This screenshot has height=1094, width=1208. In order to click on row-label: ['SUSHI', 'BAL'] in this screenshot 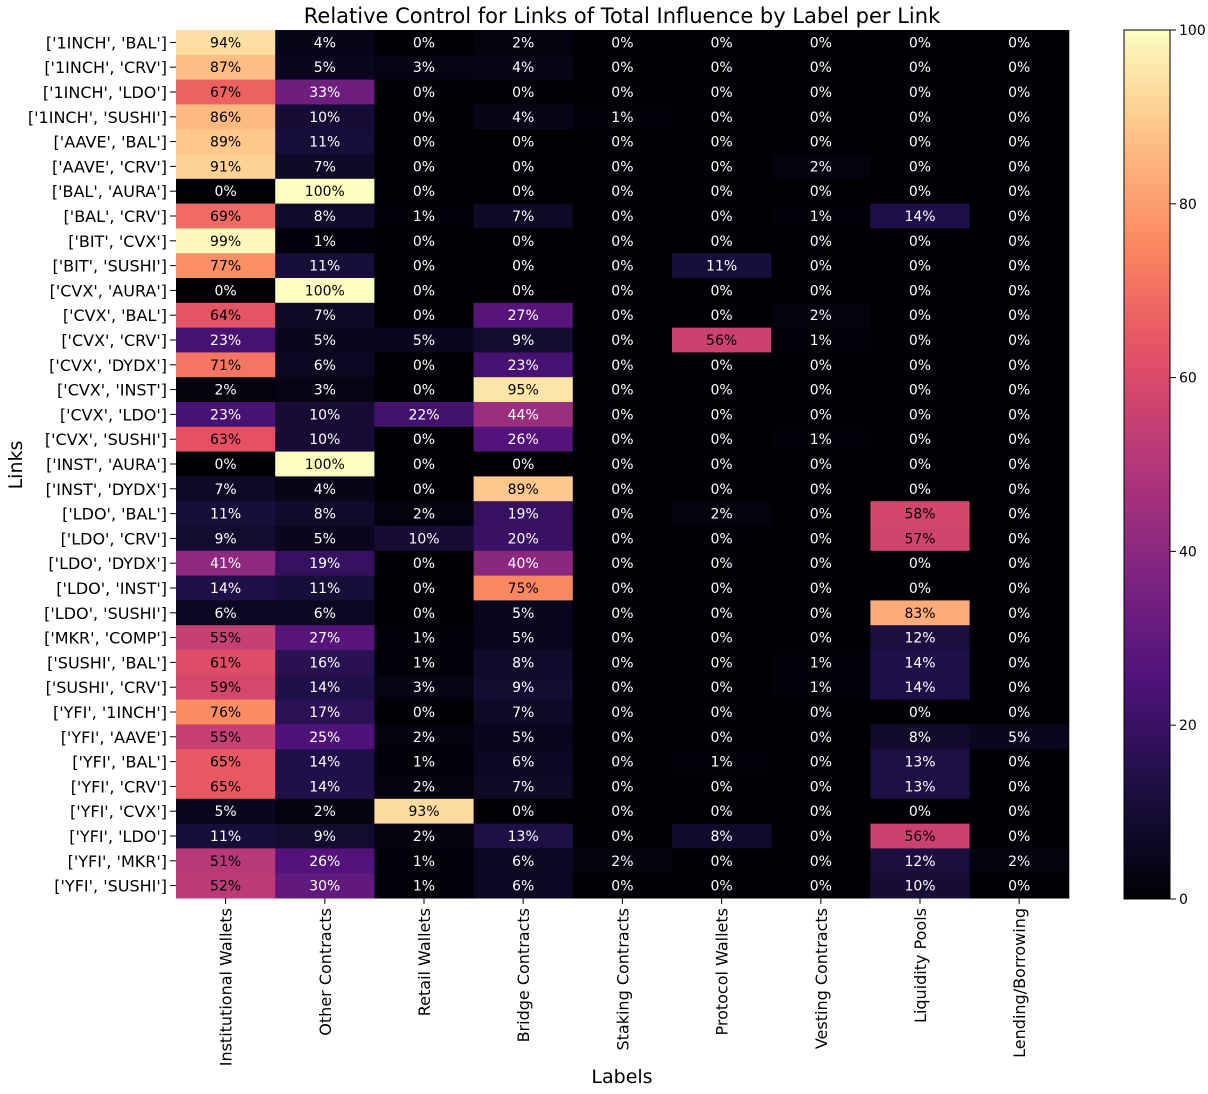, I will do `click(107, 662)`.